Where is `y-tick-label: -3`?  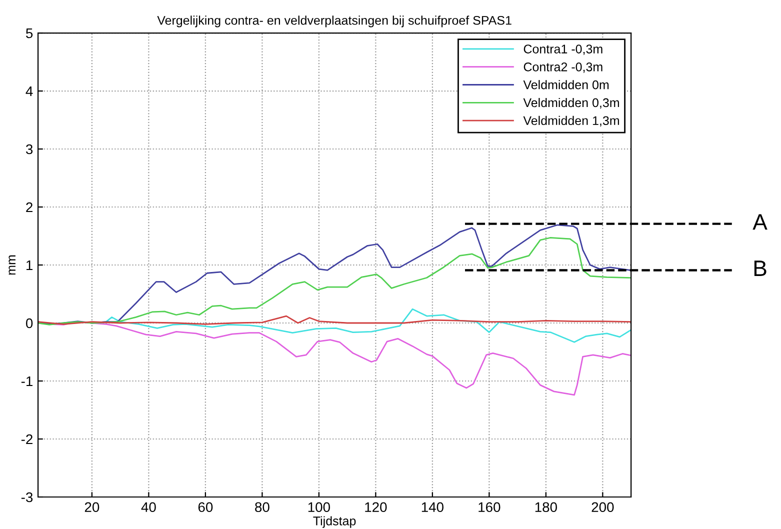 y-tick-label: -3 is located at coordinates (27, 497).